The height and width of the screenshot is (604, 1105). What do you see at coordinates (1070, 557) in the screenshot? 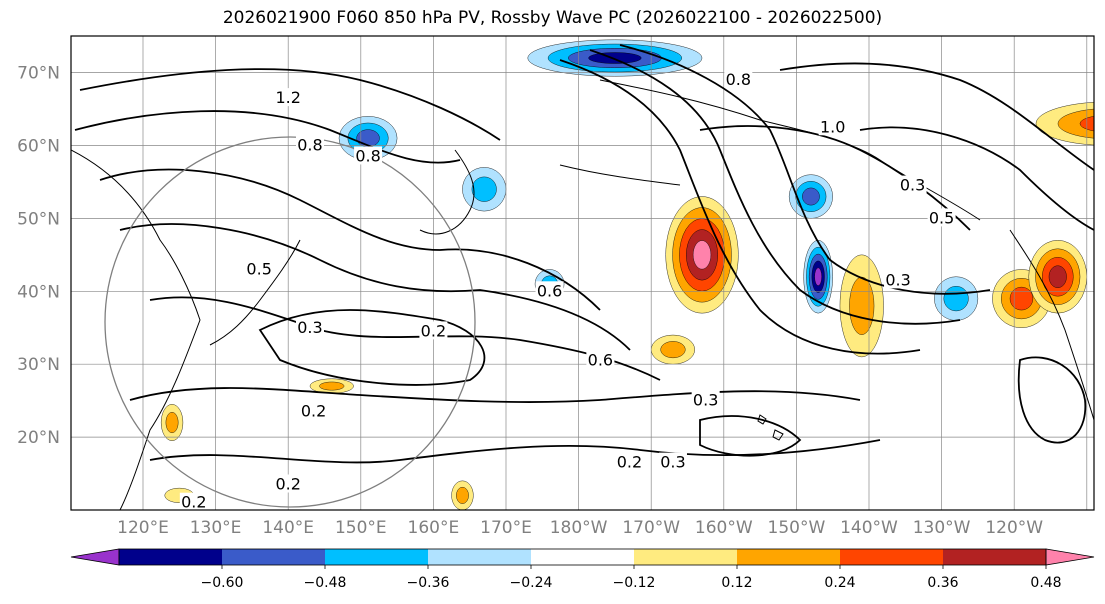
I see `colorbar-extend-high` at bounding box center [1070, 557].